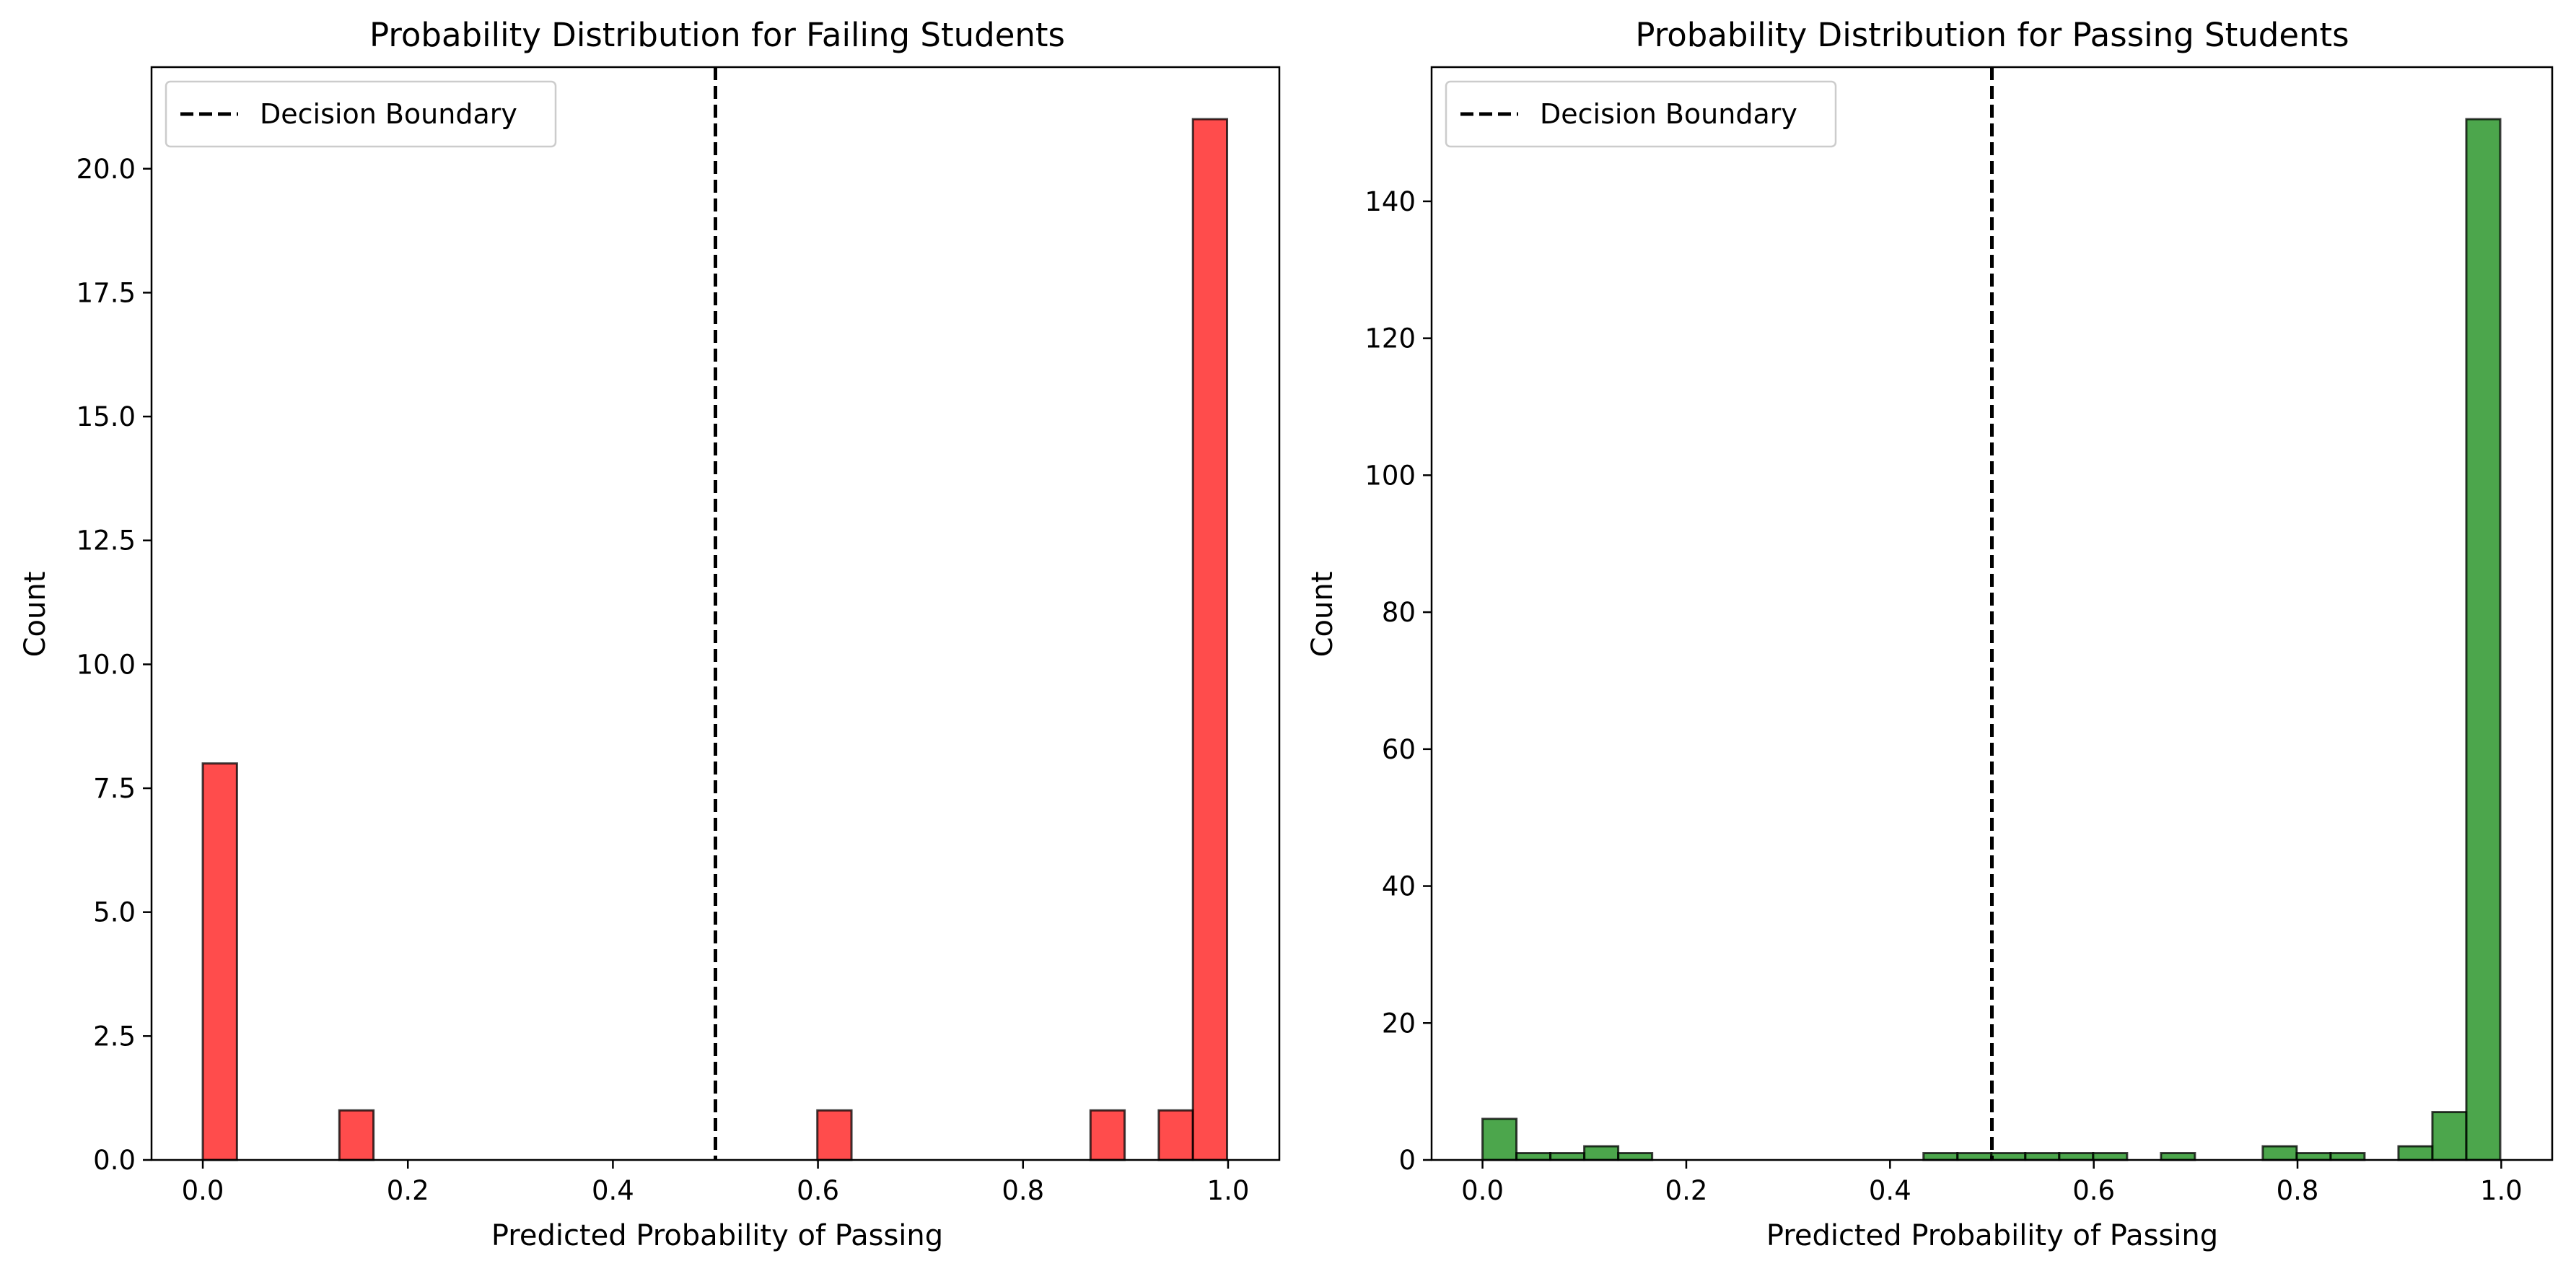 The image size is (2576, 1274). What do you see at coordinates (1399, 886) in the screenshot?
I see `passing-y-tick-label: 40` at bounding box center [1399, 886].